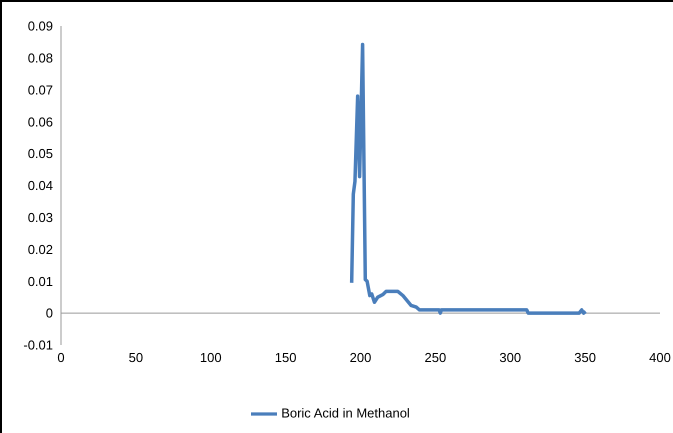 This screenshot has width=673, height=433. Describe the element at coordinates (345, 412) in the screenshot. I see `legend-label: Boric Acid in Methanol` at that location.